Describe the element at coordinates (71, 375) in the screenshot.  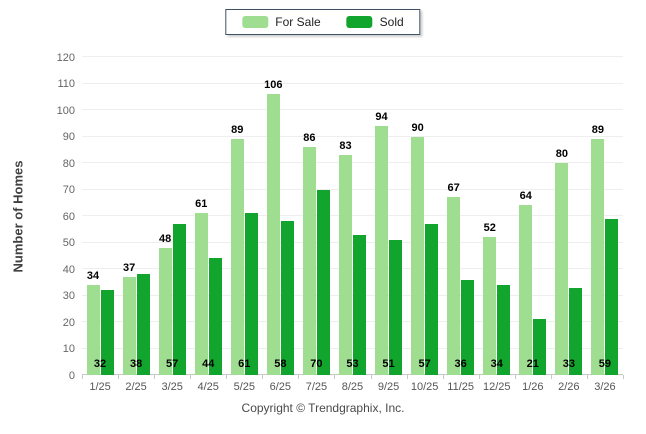
I see `y-axis-tick-label: 0` at that location.